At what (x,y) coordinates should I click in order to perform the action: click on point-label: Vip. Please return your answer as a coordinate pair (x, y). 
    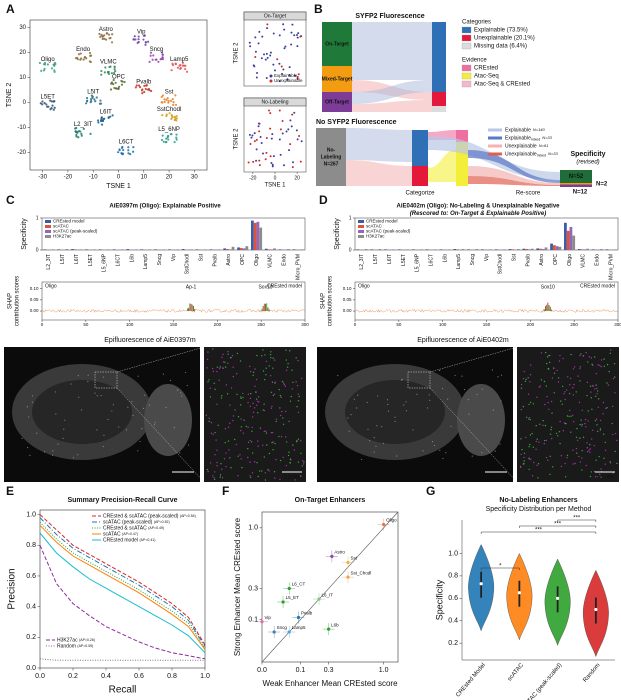
    Looking at the image, I should click on (268, 617).